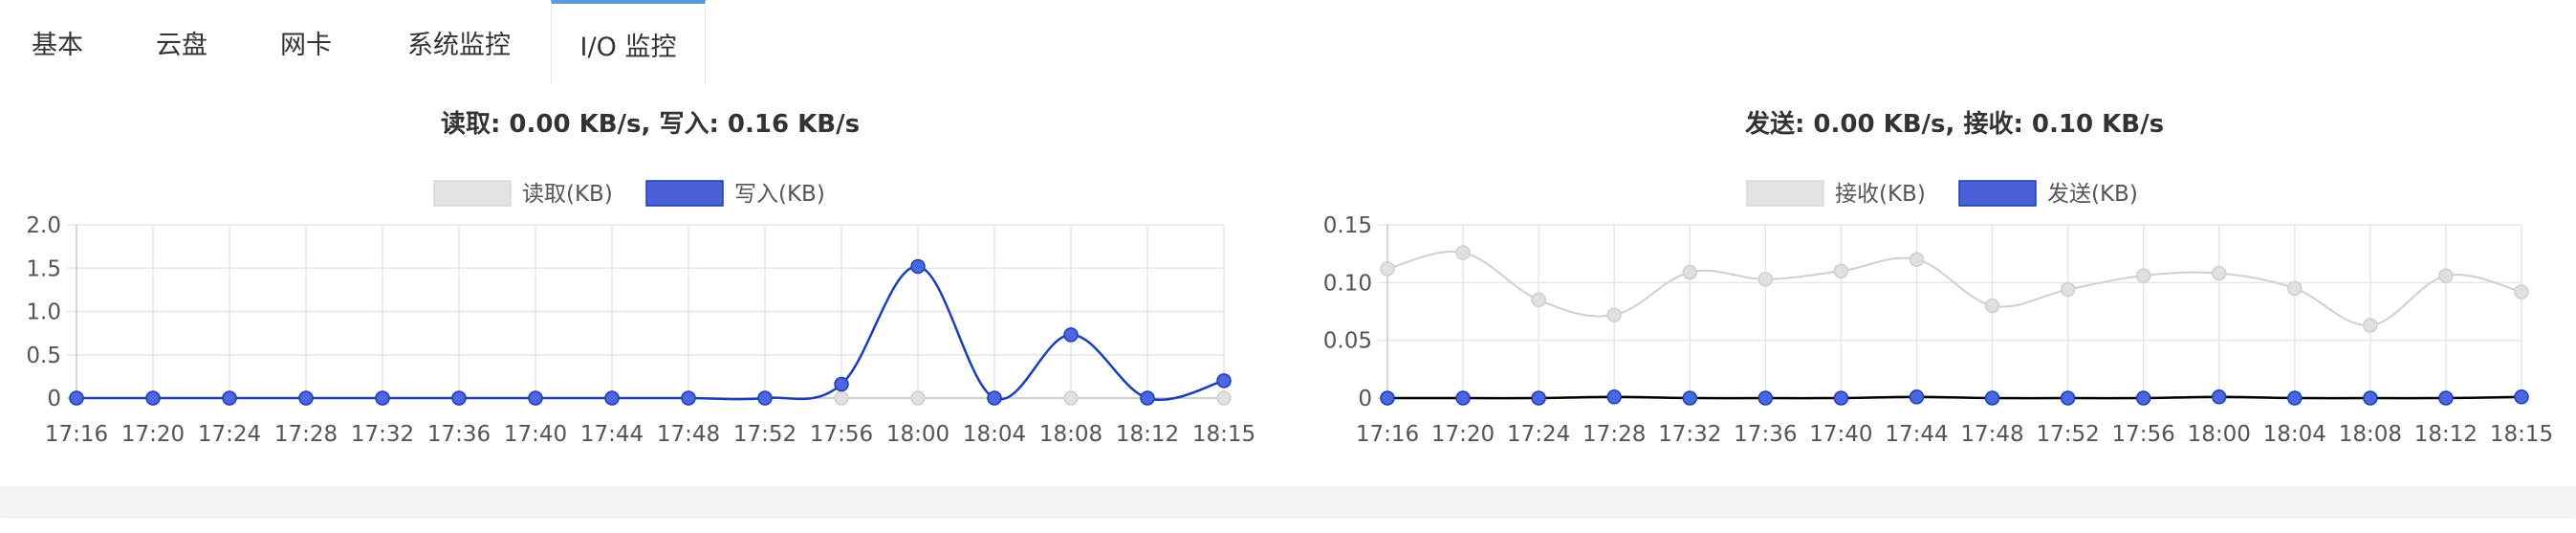  Describe the element at coordinates (1288, 525) in the screenshot. I see `next-panel-edge` at that location.